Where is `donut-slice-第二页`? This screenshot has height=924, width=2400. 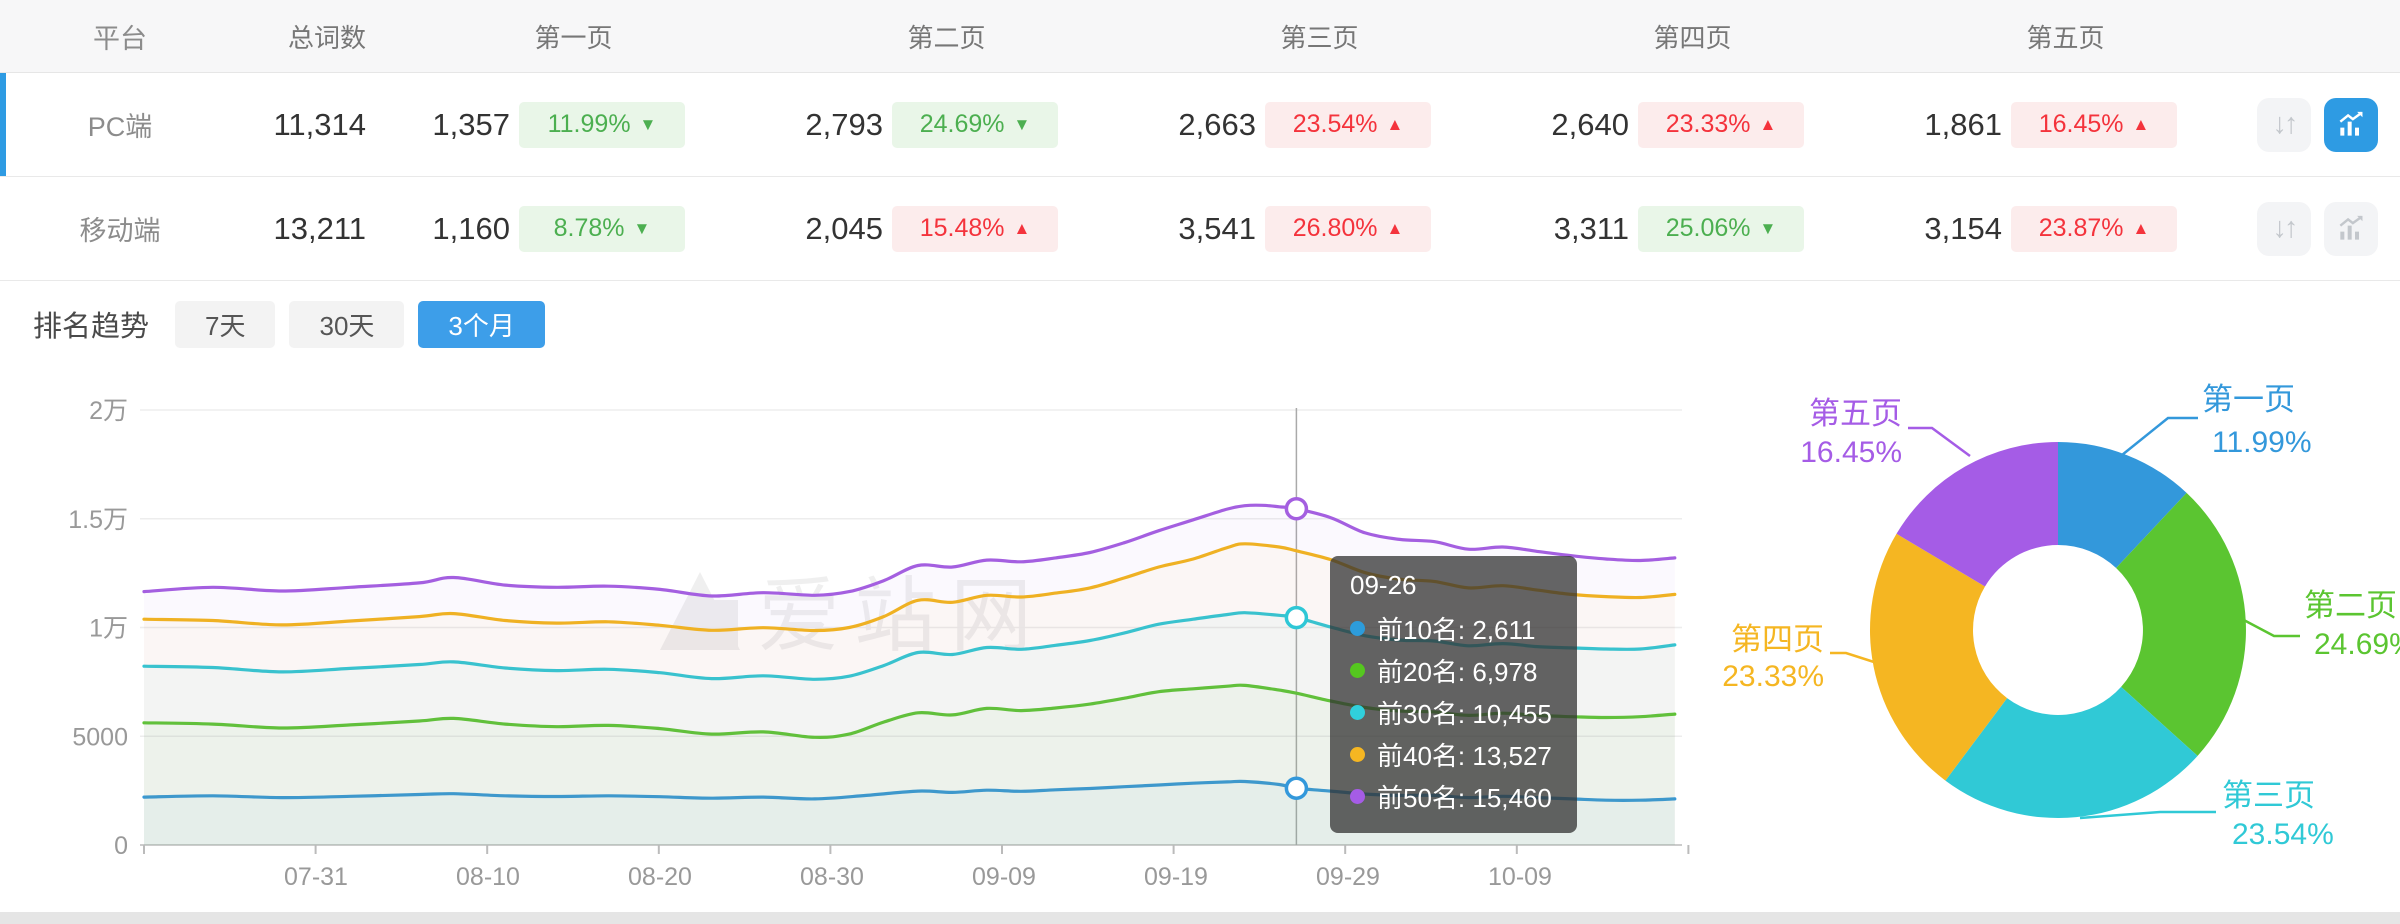 donut-slice-第二页 is located at coordinates (2181, 624).